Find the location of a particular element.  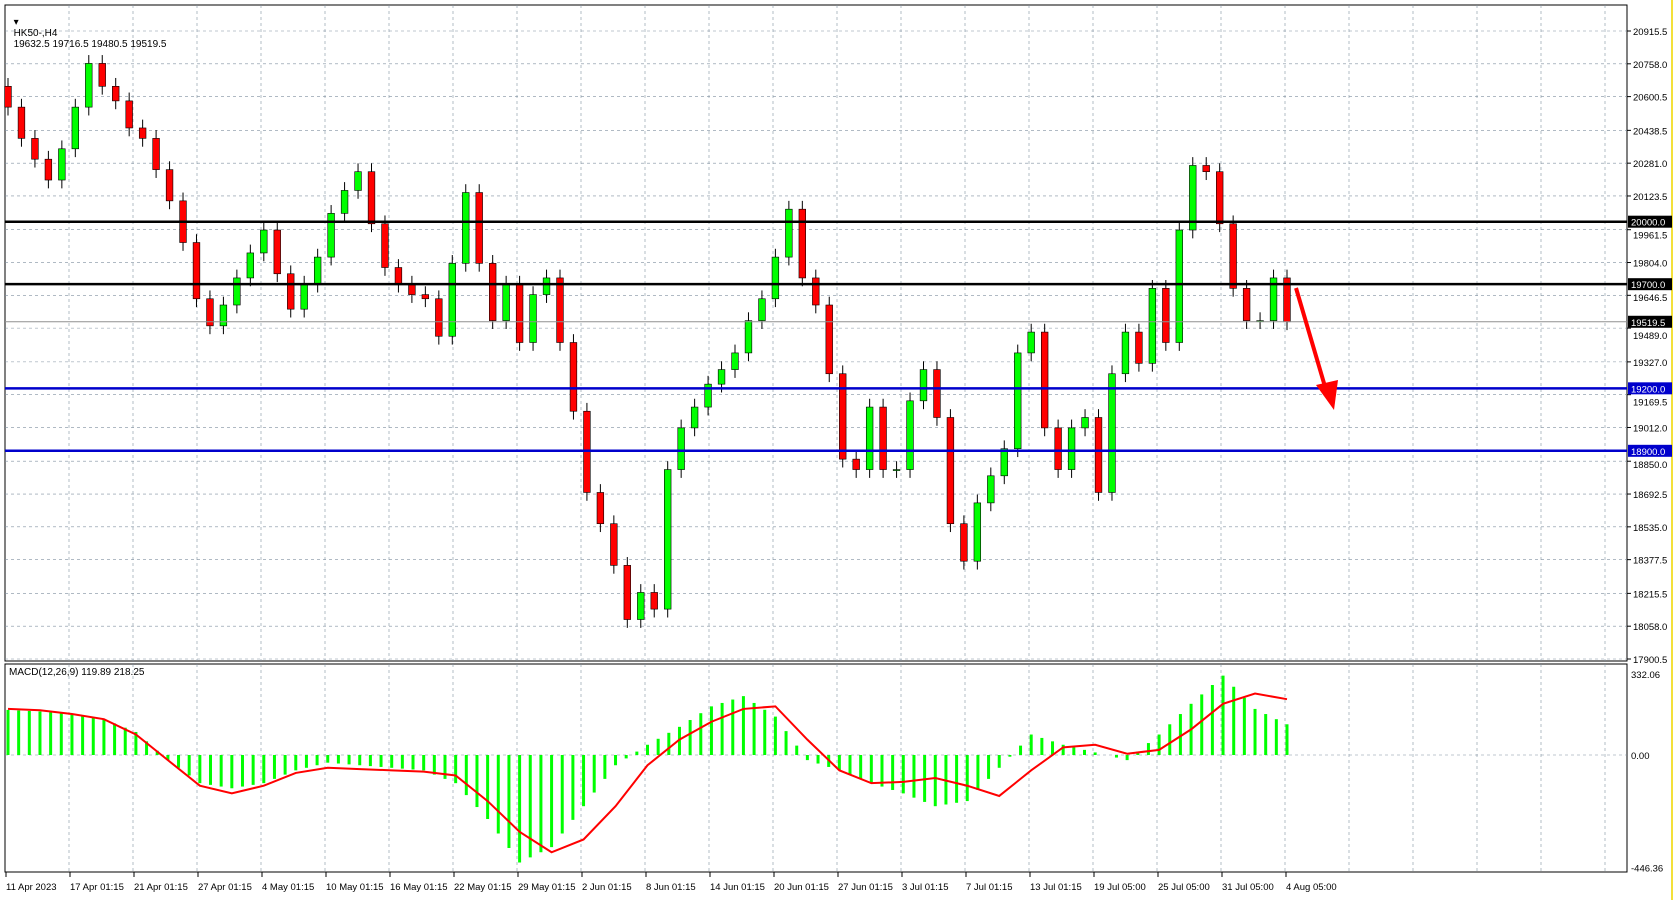

x-tick-label: 25 Jul 05:00 is located at coordinates (1184, 887).